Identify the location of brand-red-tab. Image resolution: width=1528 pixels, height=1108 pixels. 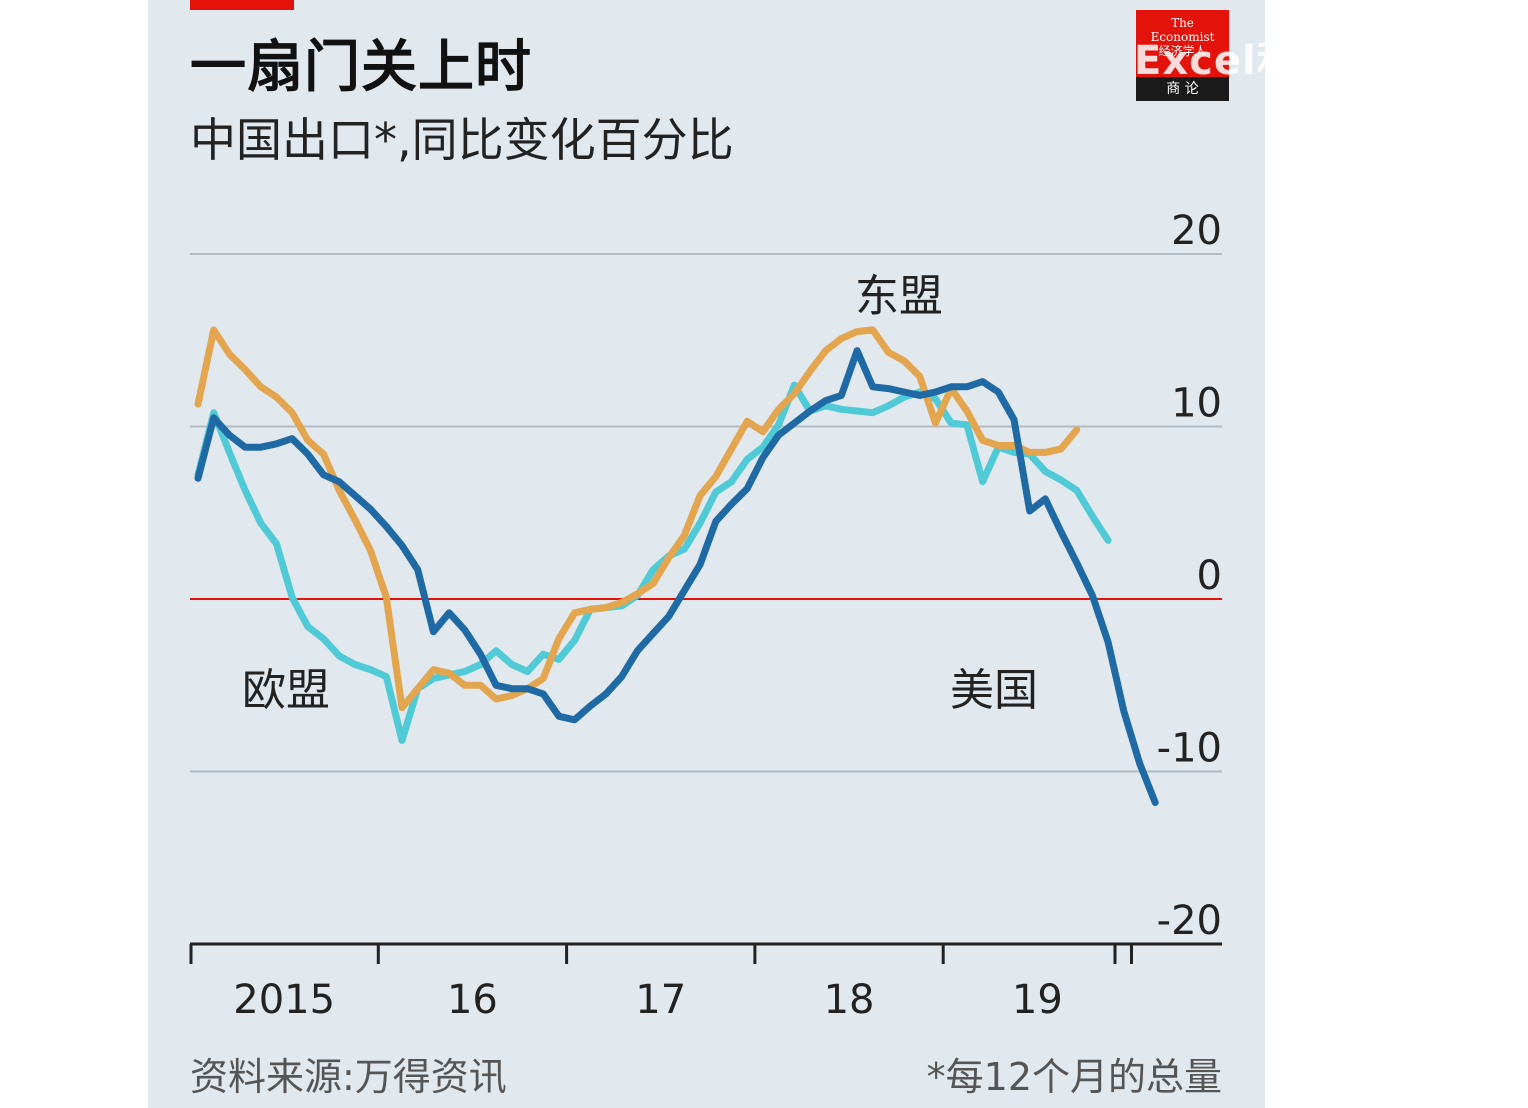
(242, 5).